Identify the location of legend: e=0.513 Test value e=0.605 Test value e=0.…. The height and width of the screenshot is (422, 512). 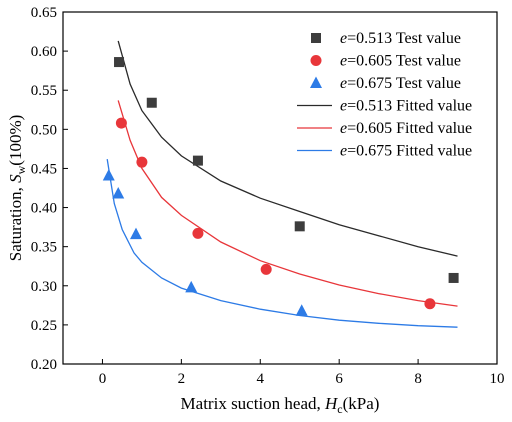
(384, 95).